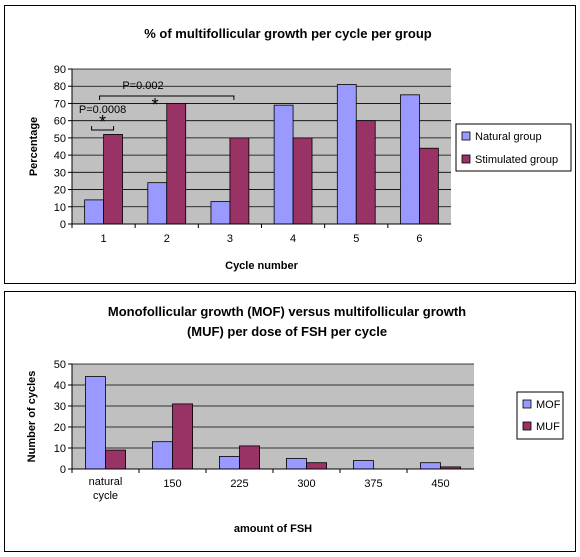 Image resolution: width=580 pixels, height=557 pixels. What do you see at coordinates (356, 239) in the screenshot?
I see `x-tick-label: 5` at bounding box center [356, 239].